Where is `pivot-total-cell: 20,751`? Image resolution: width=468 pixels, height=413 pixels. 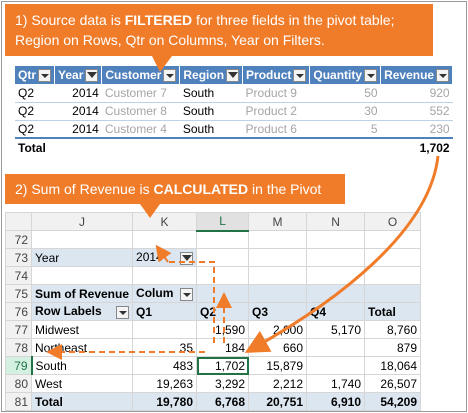
pivot-total-cell: 20,751 is located at coordinates (278, 401).